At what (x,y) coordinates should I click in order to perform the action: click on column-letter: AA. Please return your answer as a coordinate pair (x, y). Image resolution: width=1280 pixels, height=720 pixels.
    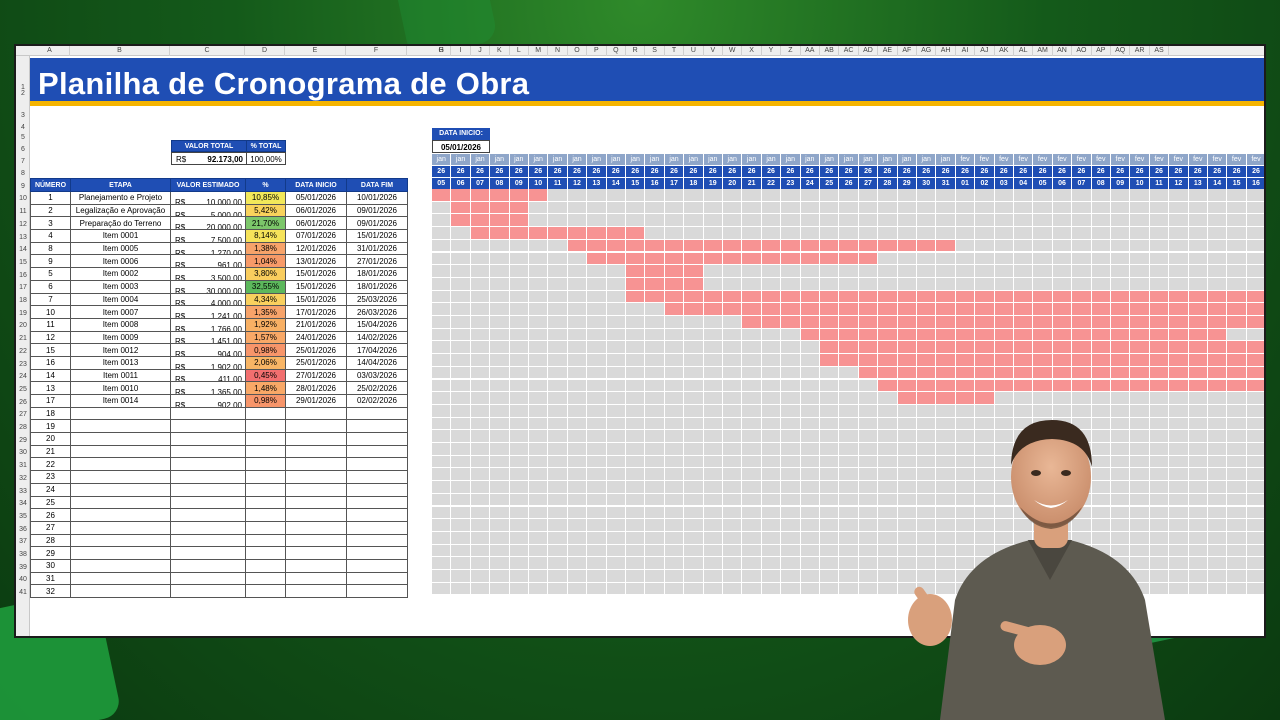
    Looking at the image, I should click on (810, 51).